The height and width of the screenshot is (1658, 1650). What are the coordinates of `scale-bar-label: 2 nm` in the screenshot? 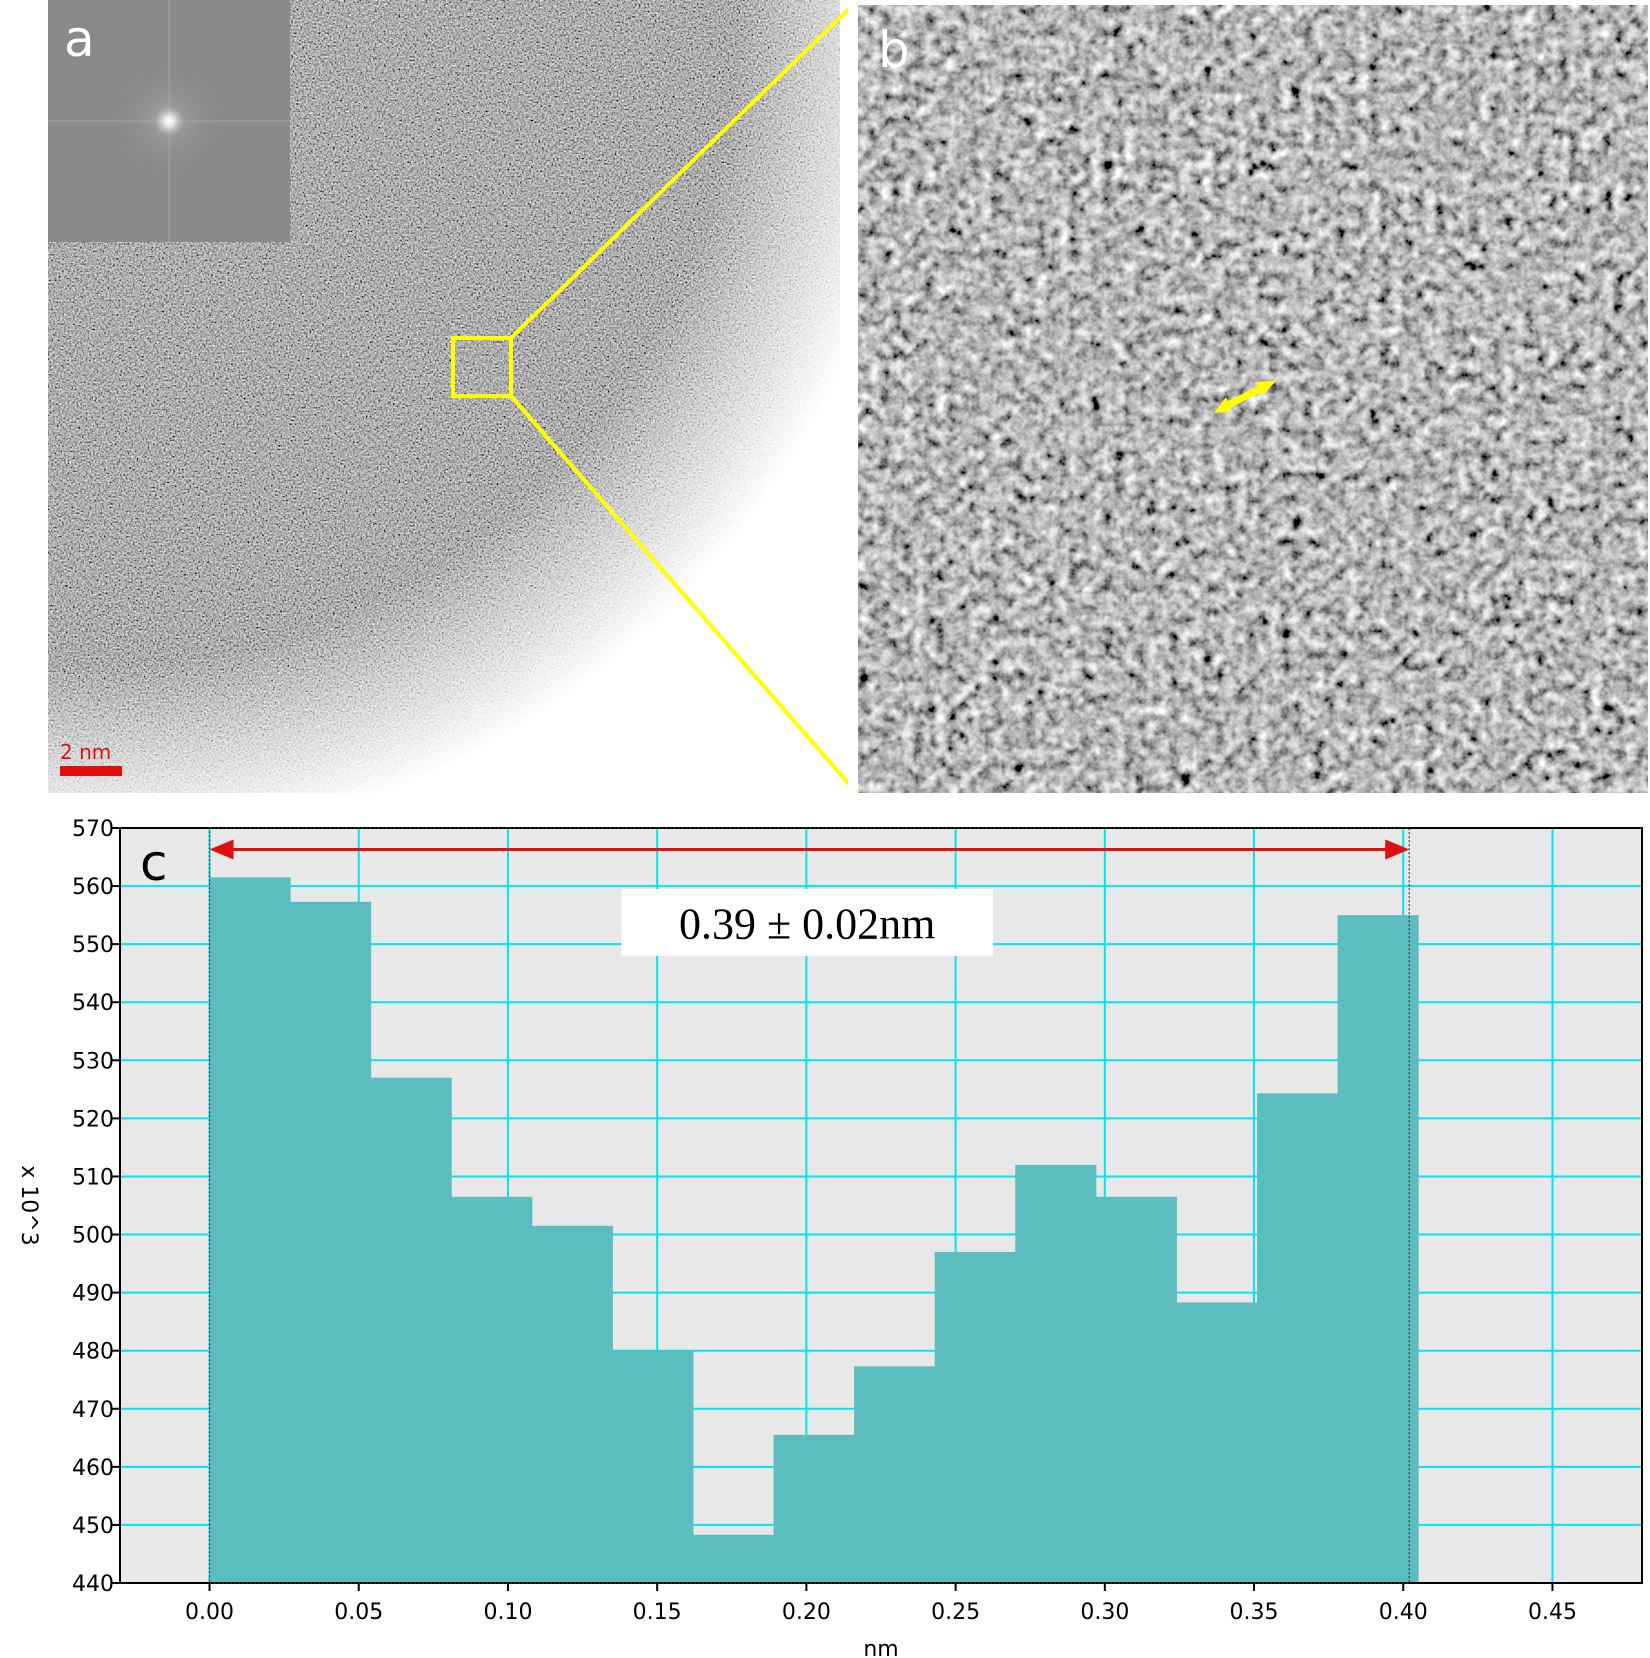 It's located at (86, 752).